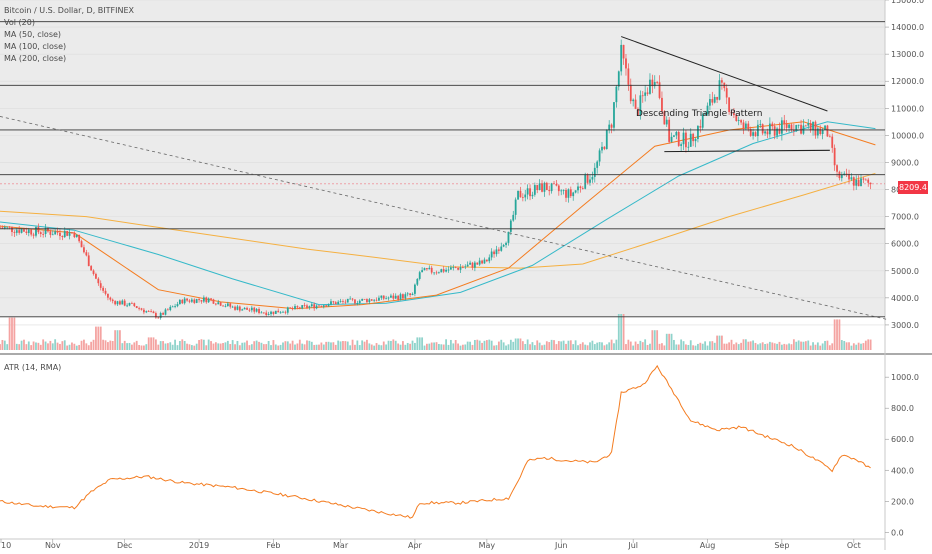 This screenshot has height=554, width=932. Describe the element at coordinates (35, 58) in the screenshot. I see `indicator-ma200: MA (200, close)` at that location.